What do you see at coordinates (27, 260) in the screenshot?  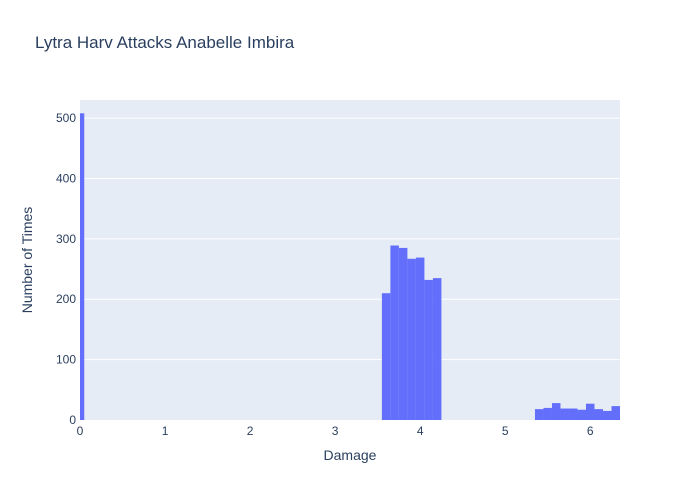 I see `y-axis-title: Number of Times` at bounding box center [27, 260].